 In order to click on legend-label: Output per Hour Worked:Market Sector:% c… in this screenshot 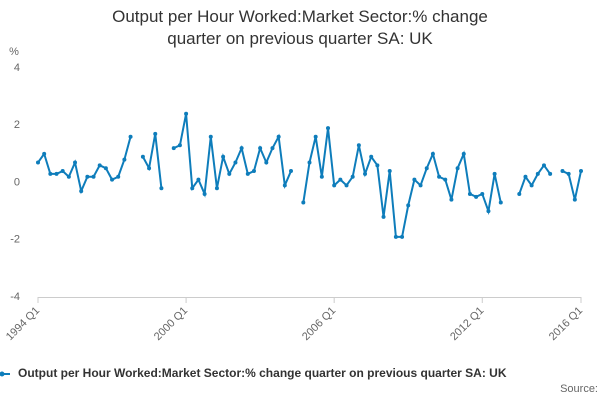, I will do `click(262, 373)`.